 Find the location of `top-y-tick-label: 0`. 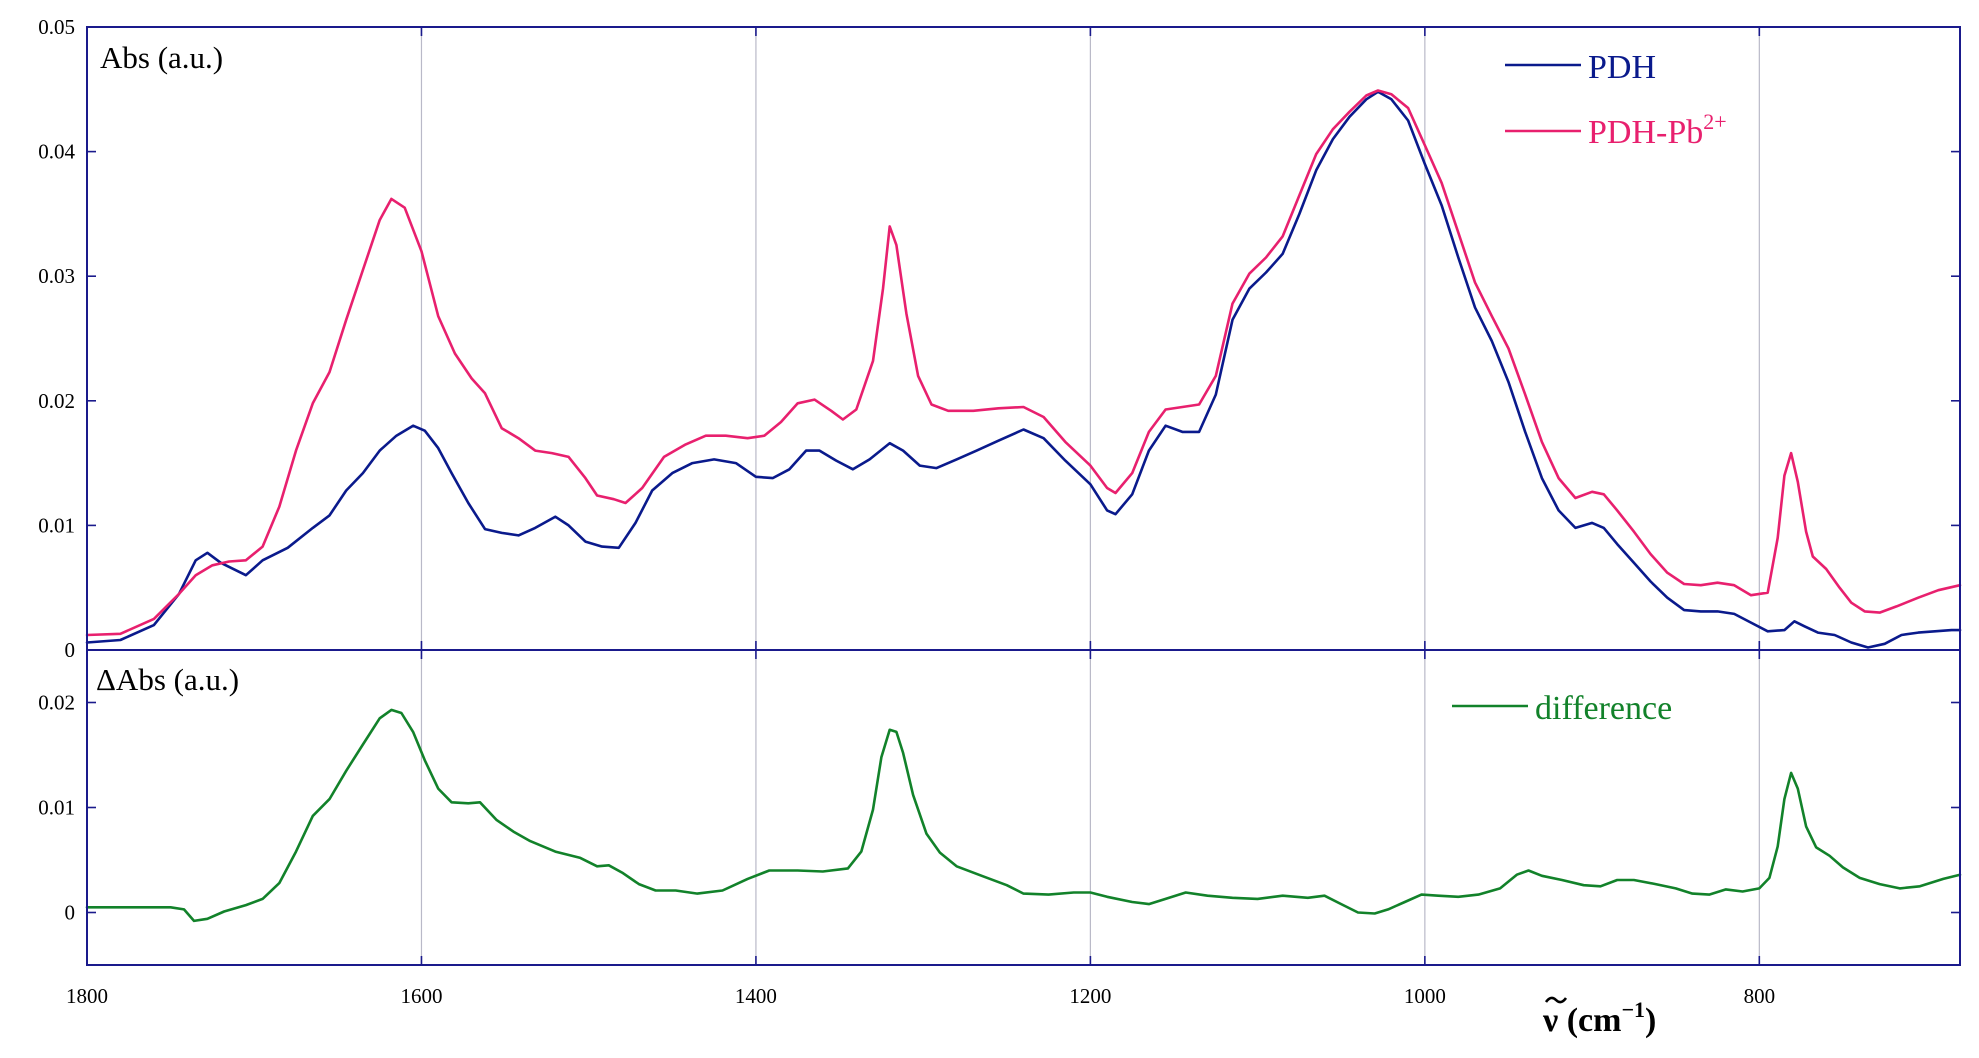

top-y-tick-label: 0 is located at coordinates (70, 650).